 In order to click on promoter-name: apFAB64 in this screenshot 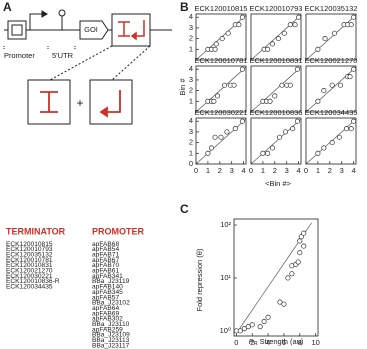, I will do `click(105, 308)`.